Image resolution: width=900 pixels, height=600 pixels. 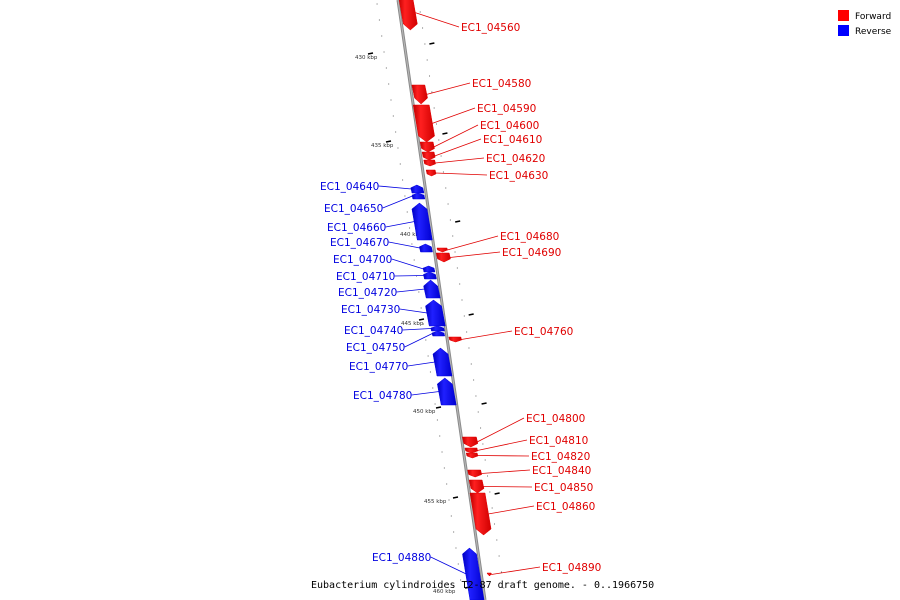 I want to click on gene-label: EC1_04880, so click(x=401, y=558).